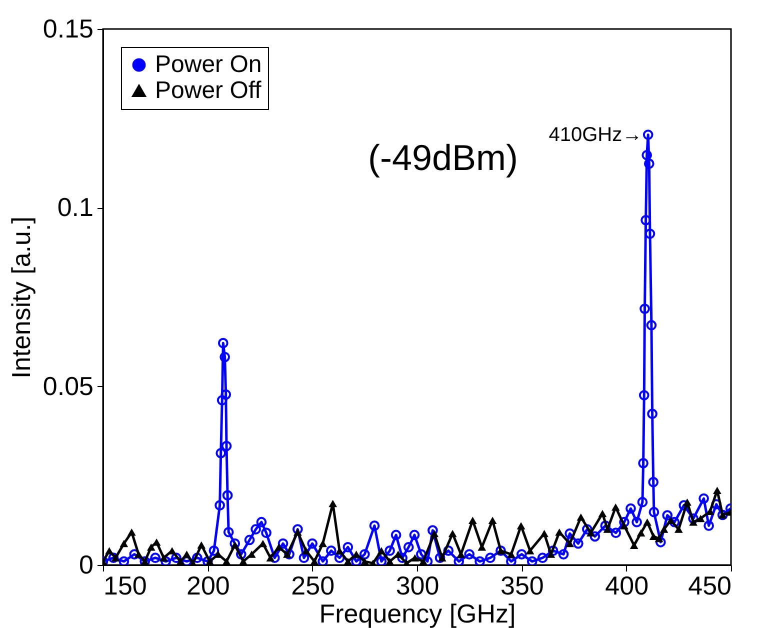 The image size is (777, 639). What do you see at coordinates (208, 90) in the screenshot?
I see `legend-label: Power Off` at bounding box center [208, 90].